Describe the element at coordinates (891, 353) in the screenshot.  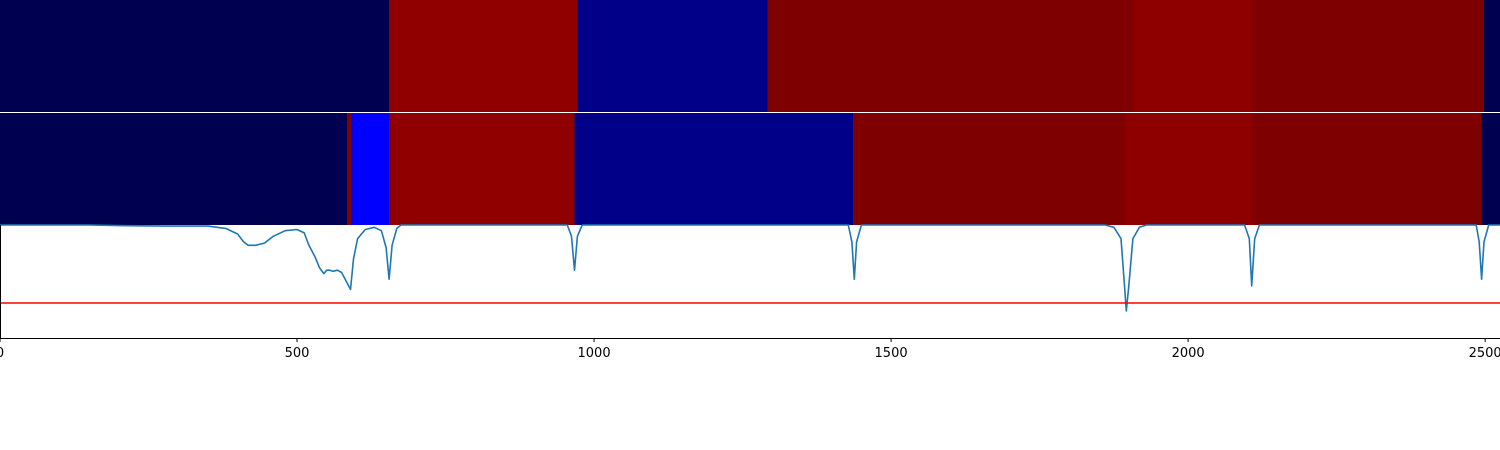
I see `x-tick-label: 1500` at that location.